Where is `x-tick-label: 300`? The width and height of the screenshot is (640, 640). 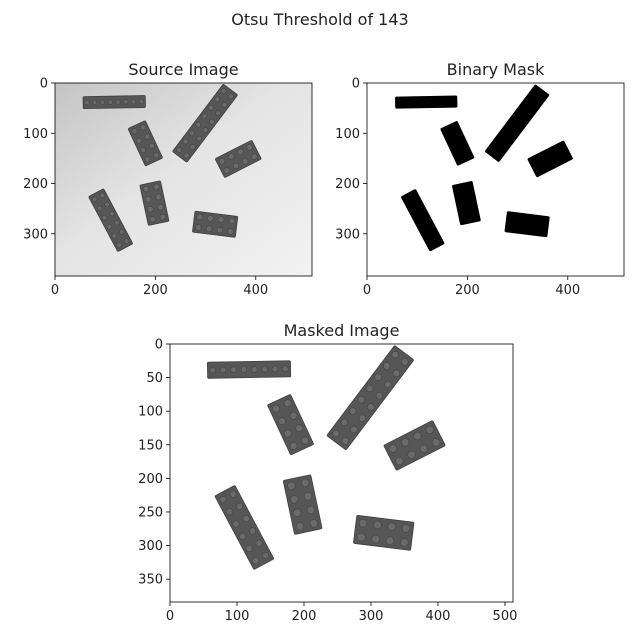 x-tick-label: 300 is located at coordinates (371, 616).